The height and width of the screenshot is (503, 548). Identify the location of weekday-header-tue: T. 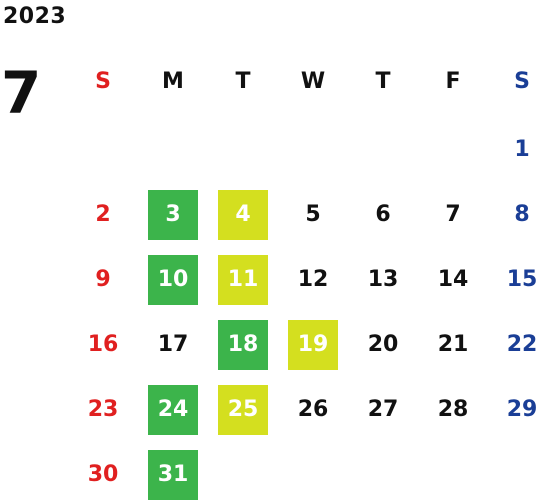
(243, 81).